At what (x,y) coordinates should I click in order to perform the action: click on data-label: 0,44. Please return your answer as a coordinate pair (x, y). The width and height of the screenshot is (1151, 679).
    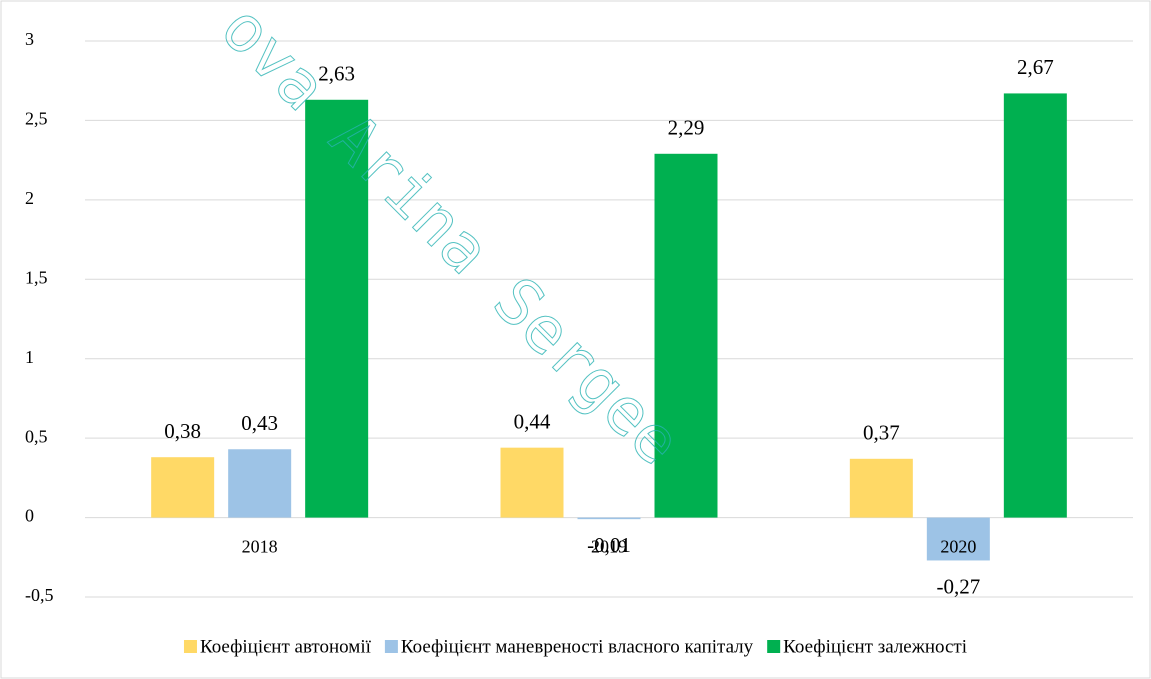
    Looking at the image, I should click on (532, 421).